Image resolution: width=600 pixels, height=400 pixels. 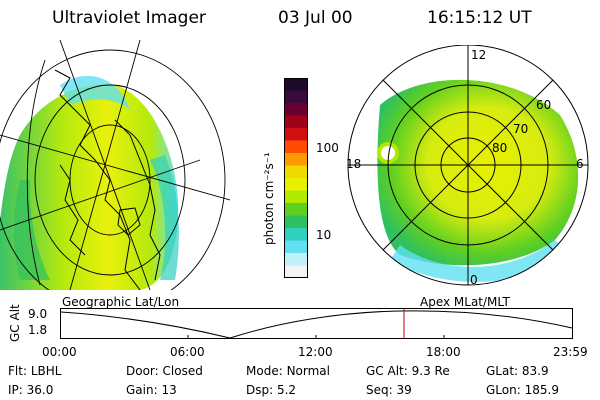 I want to click on info-gc-alt: GC Alt: 9.3 Re, so click(x=408, y=371).